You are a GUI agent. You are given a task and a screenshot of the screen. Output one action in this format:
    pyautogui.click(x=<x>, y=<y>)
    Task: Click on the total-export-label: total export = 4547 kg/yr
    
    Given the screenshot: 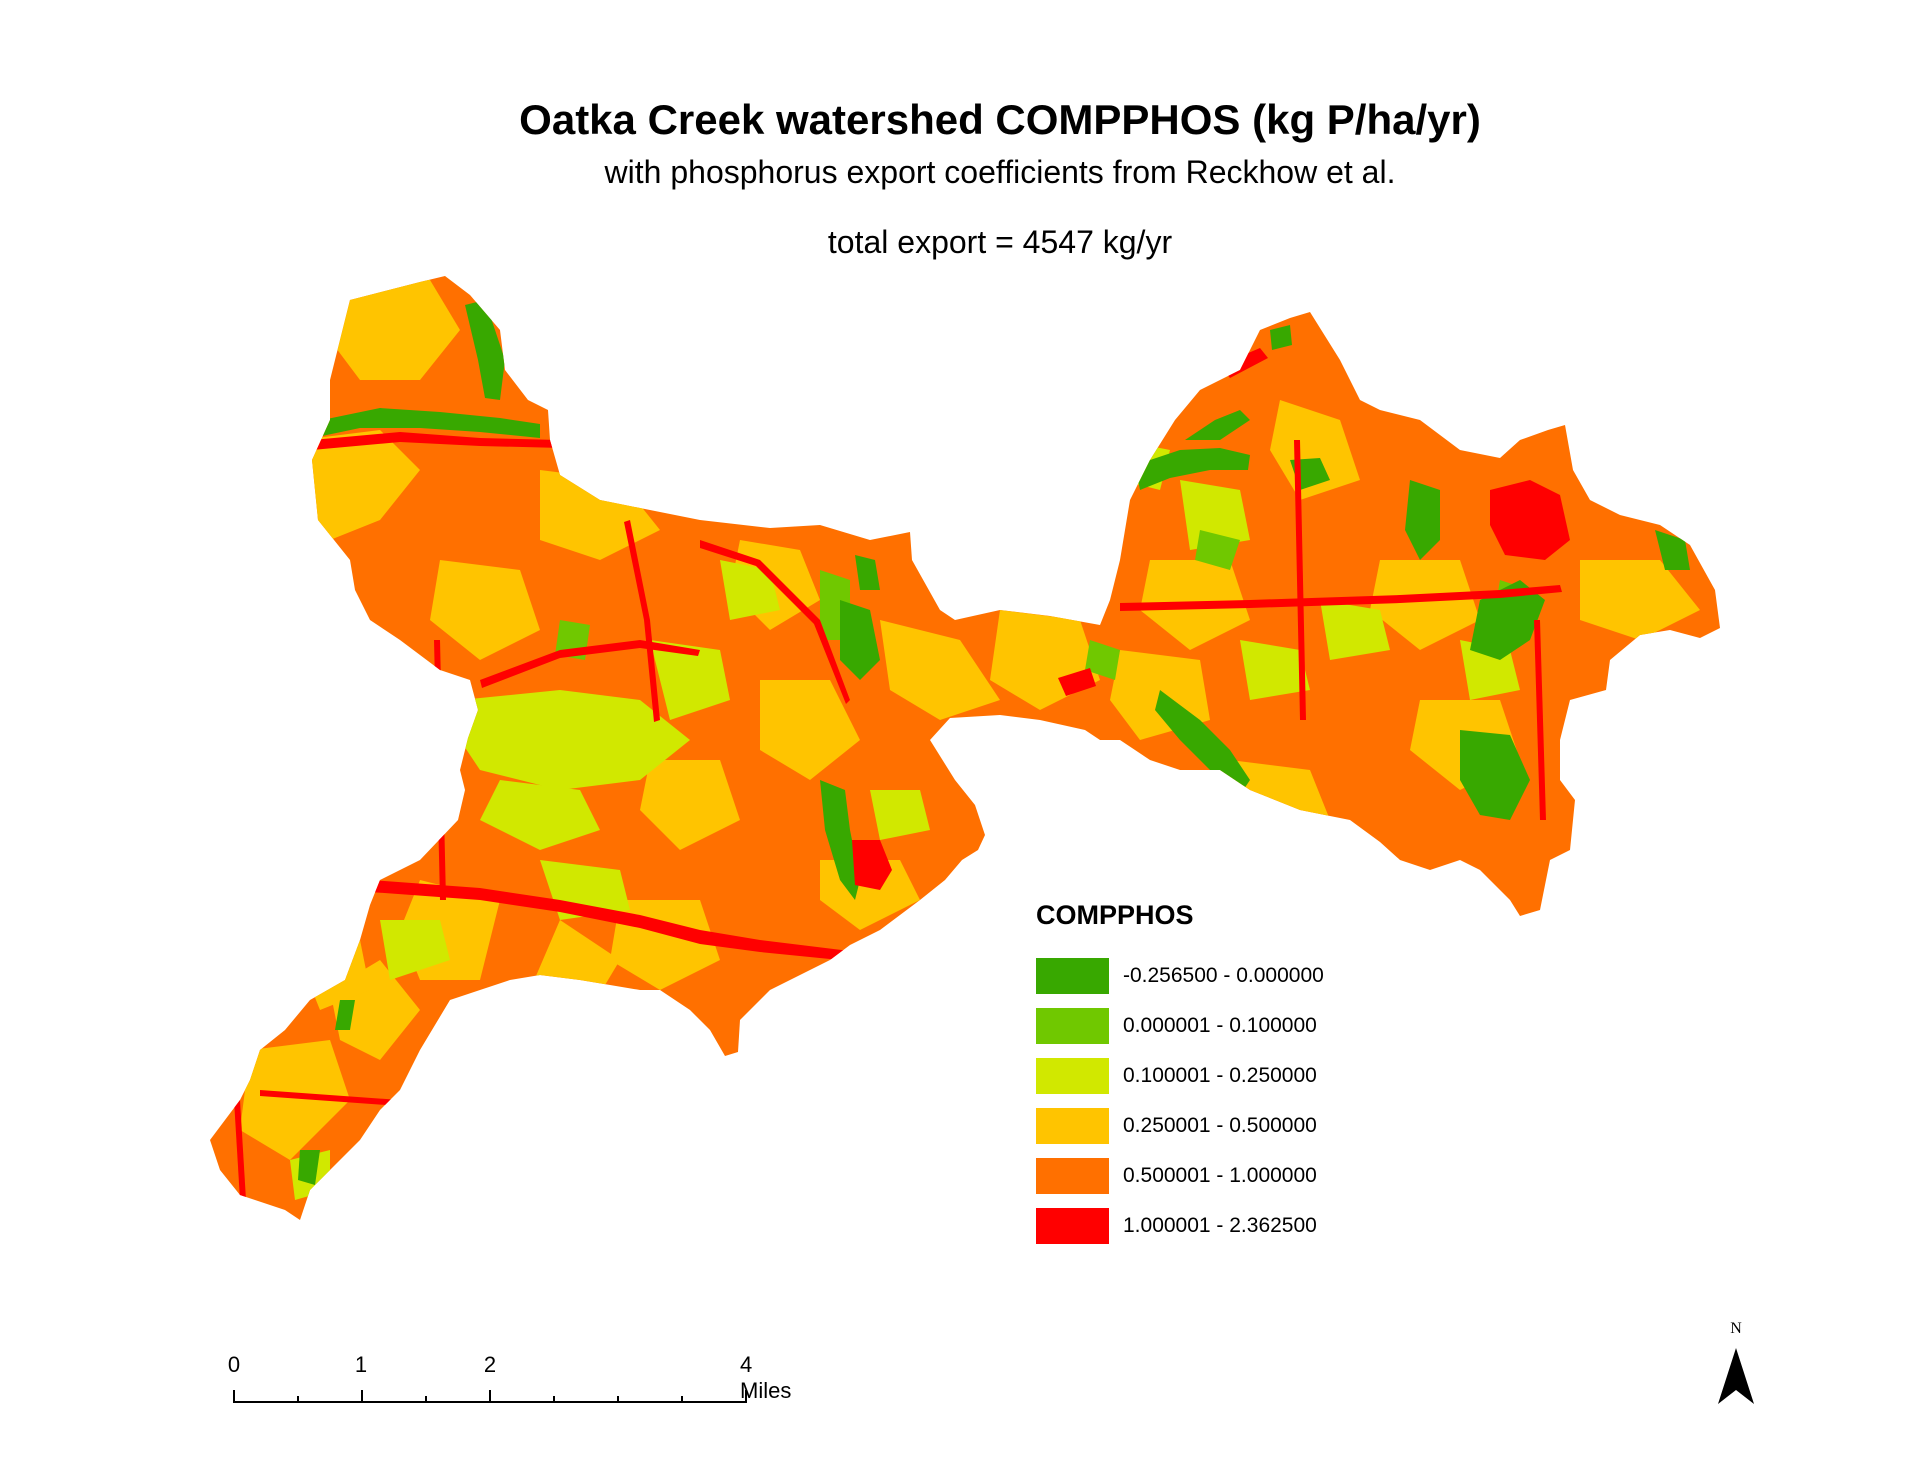 What is the action you would take?
    pyautogui.click(x=1000, y=242)
    